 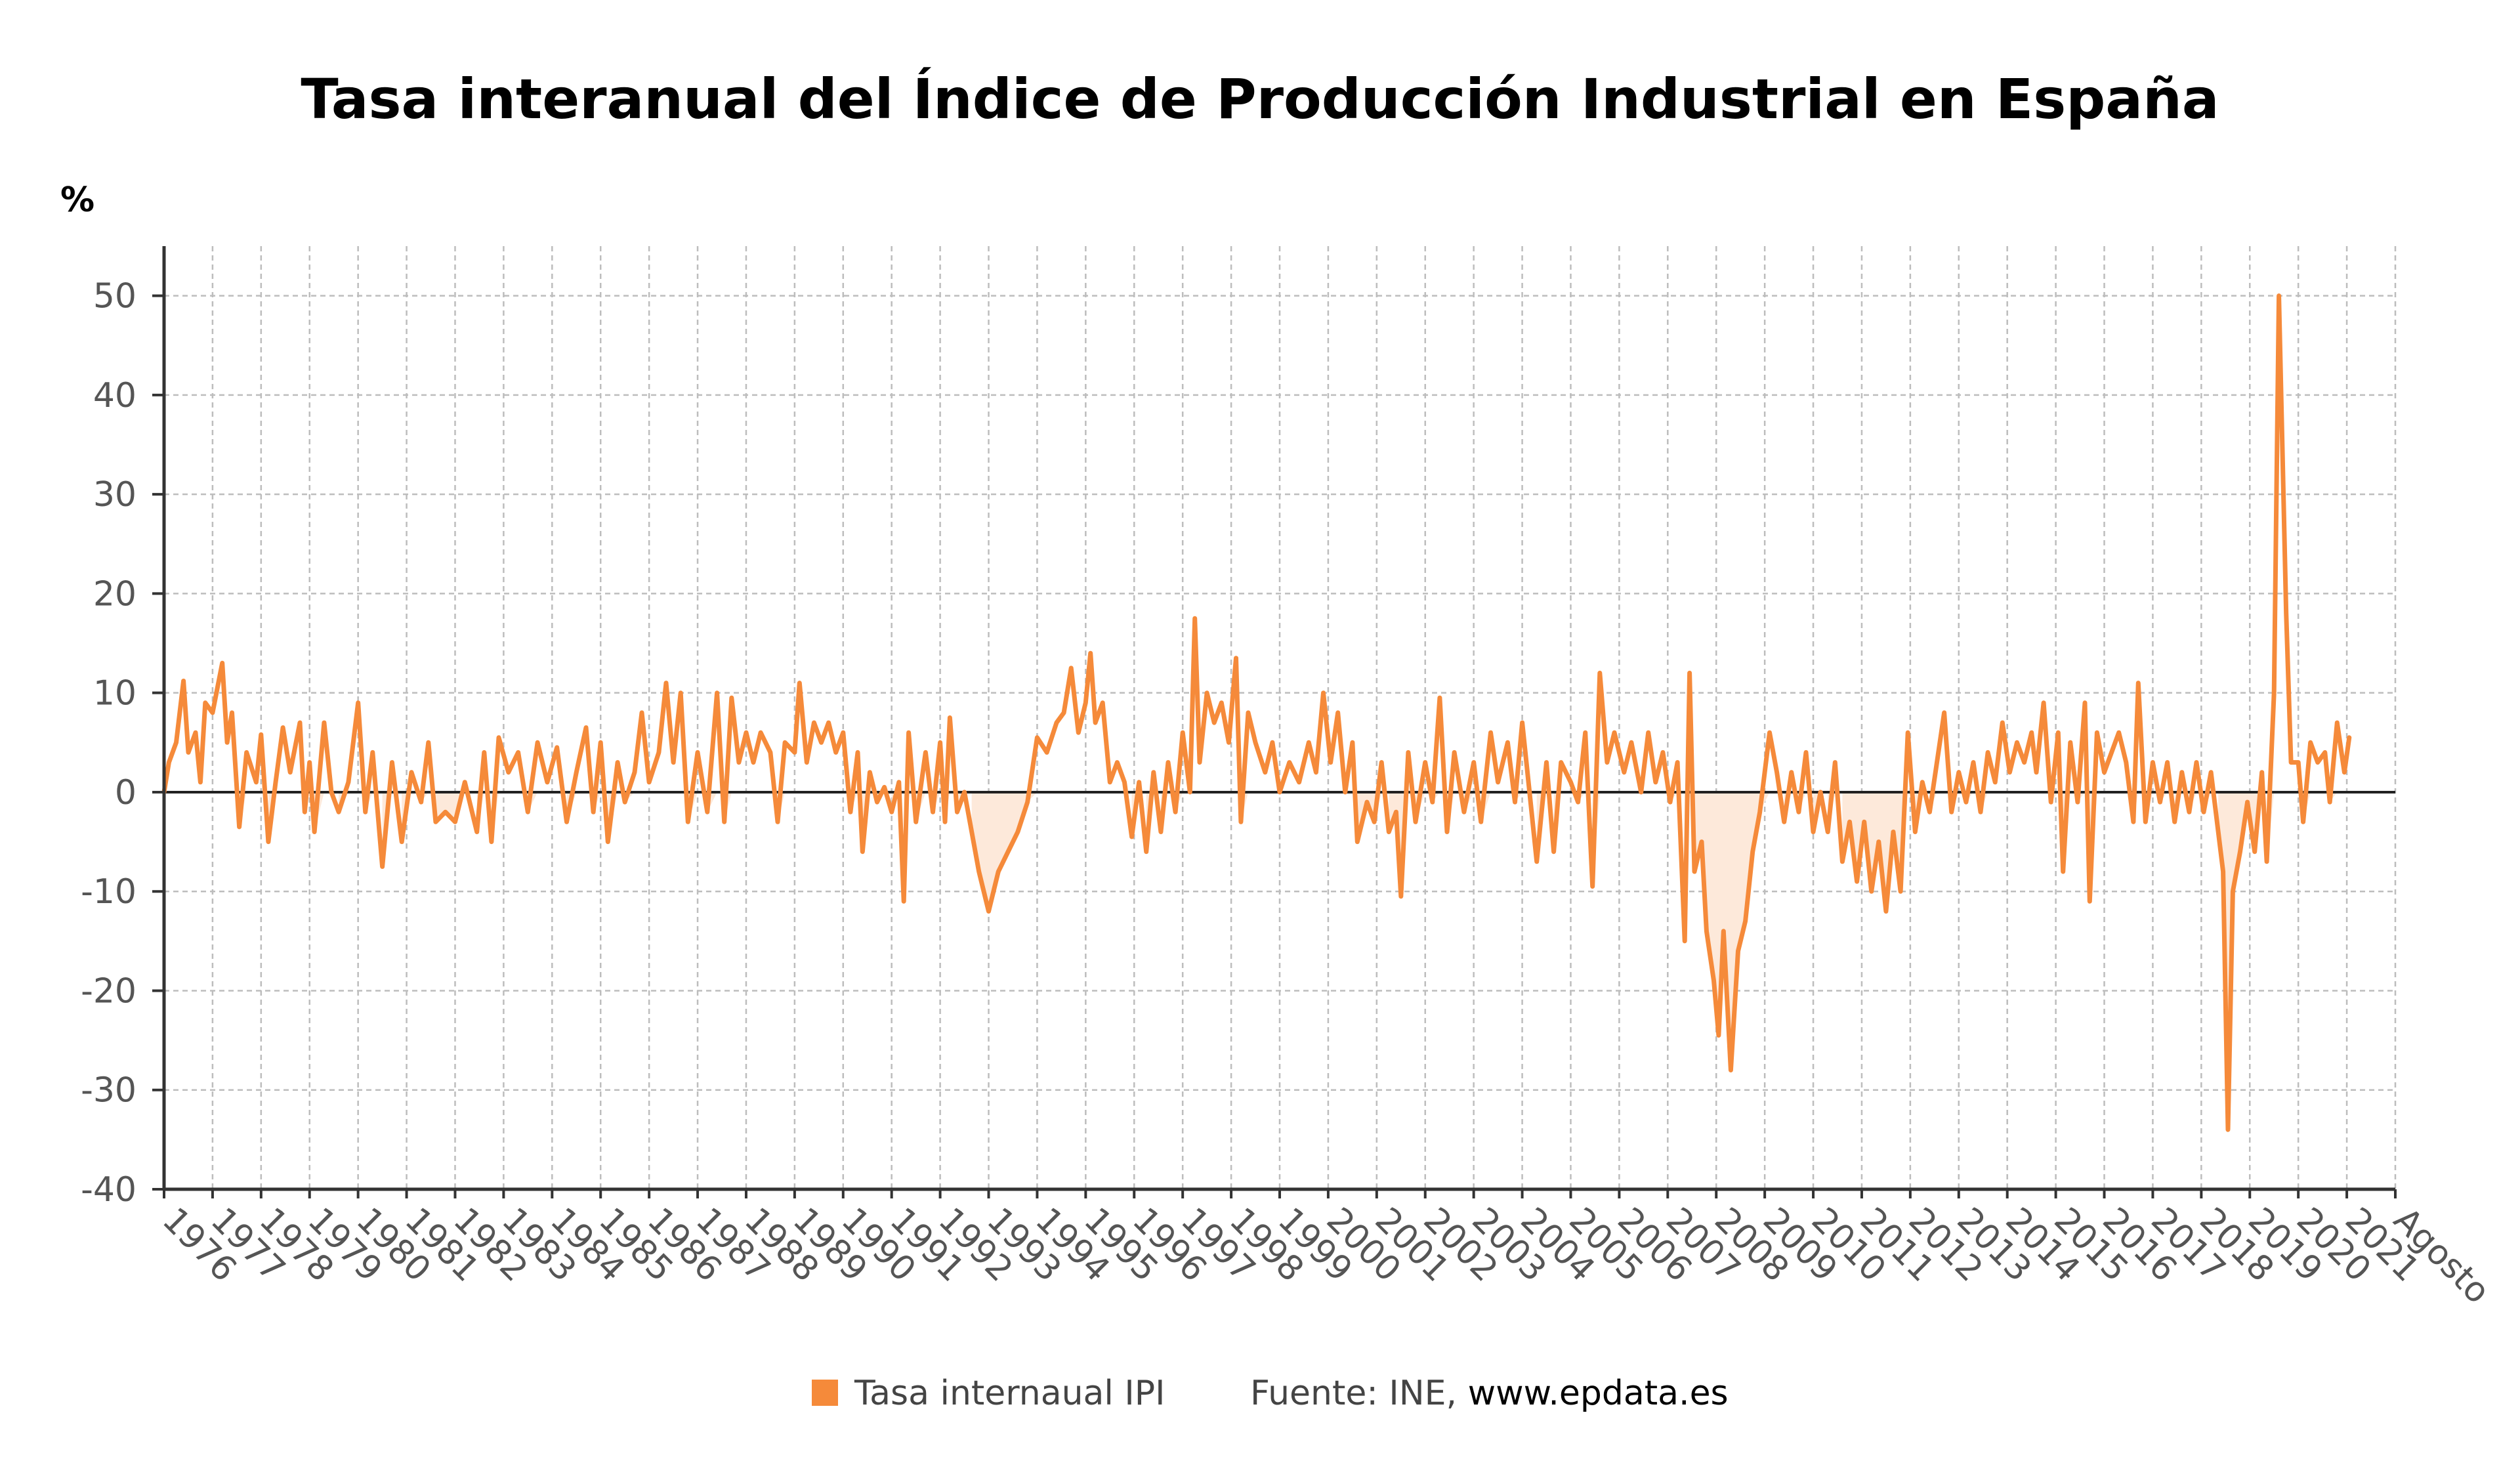 I want to click on y-tick-label: -20, so click(x=108, y=991).